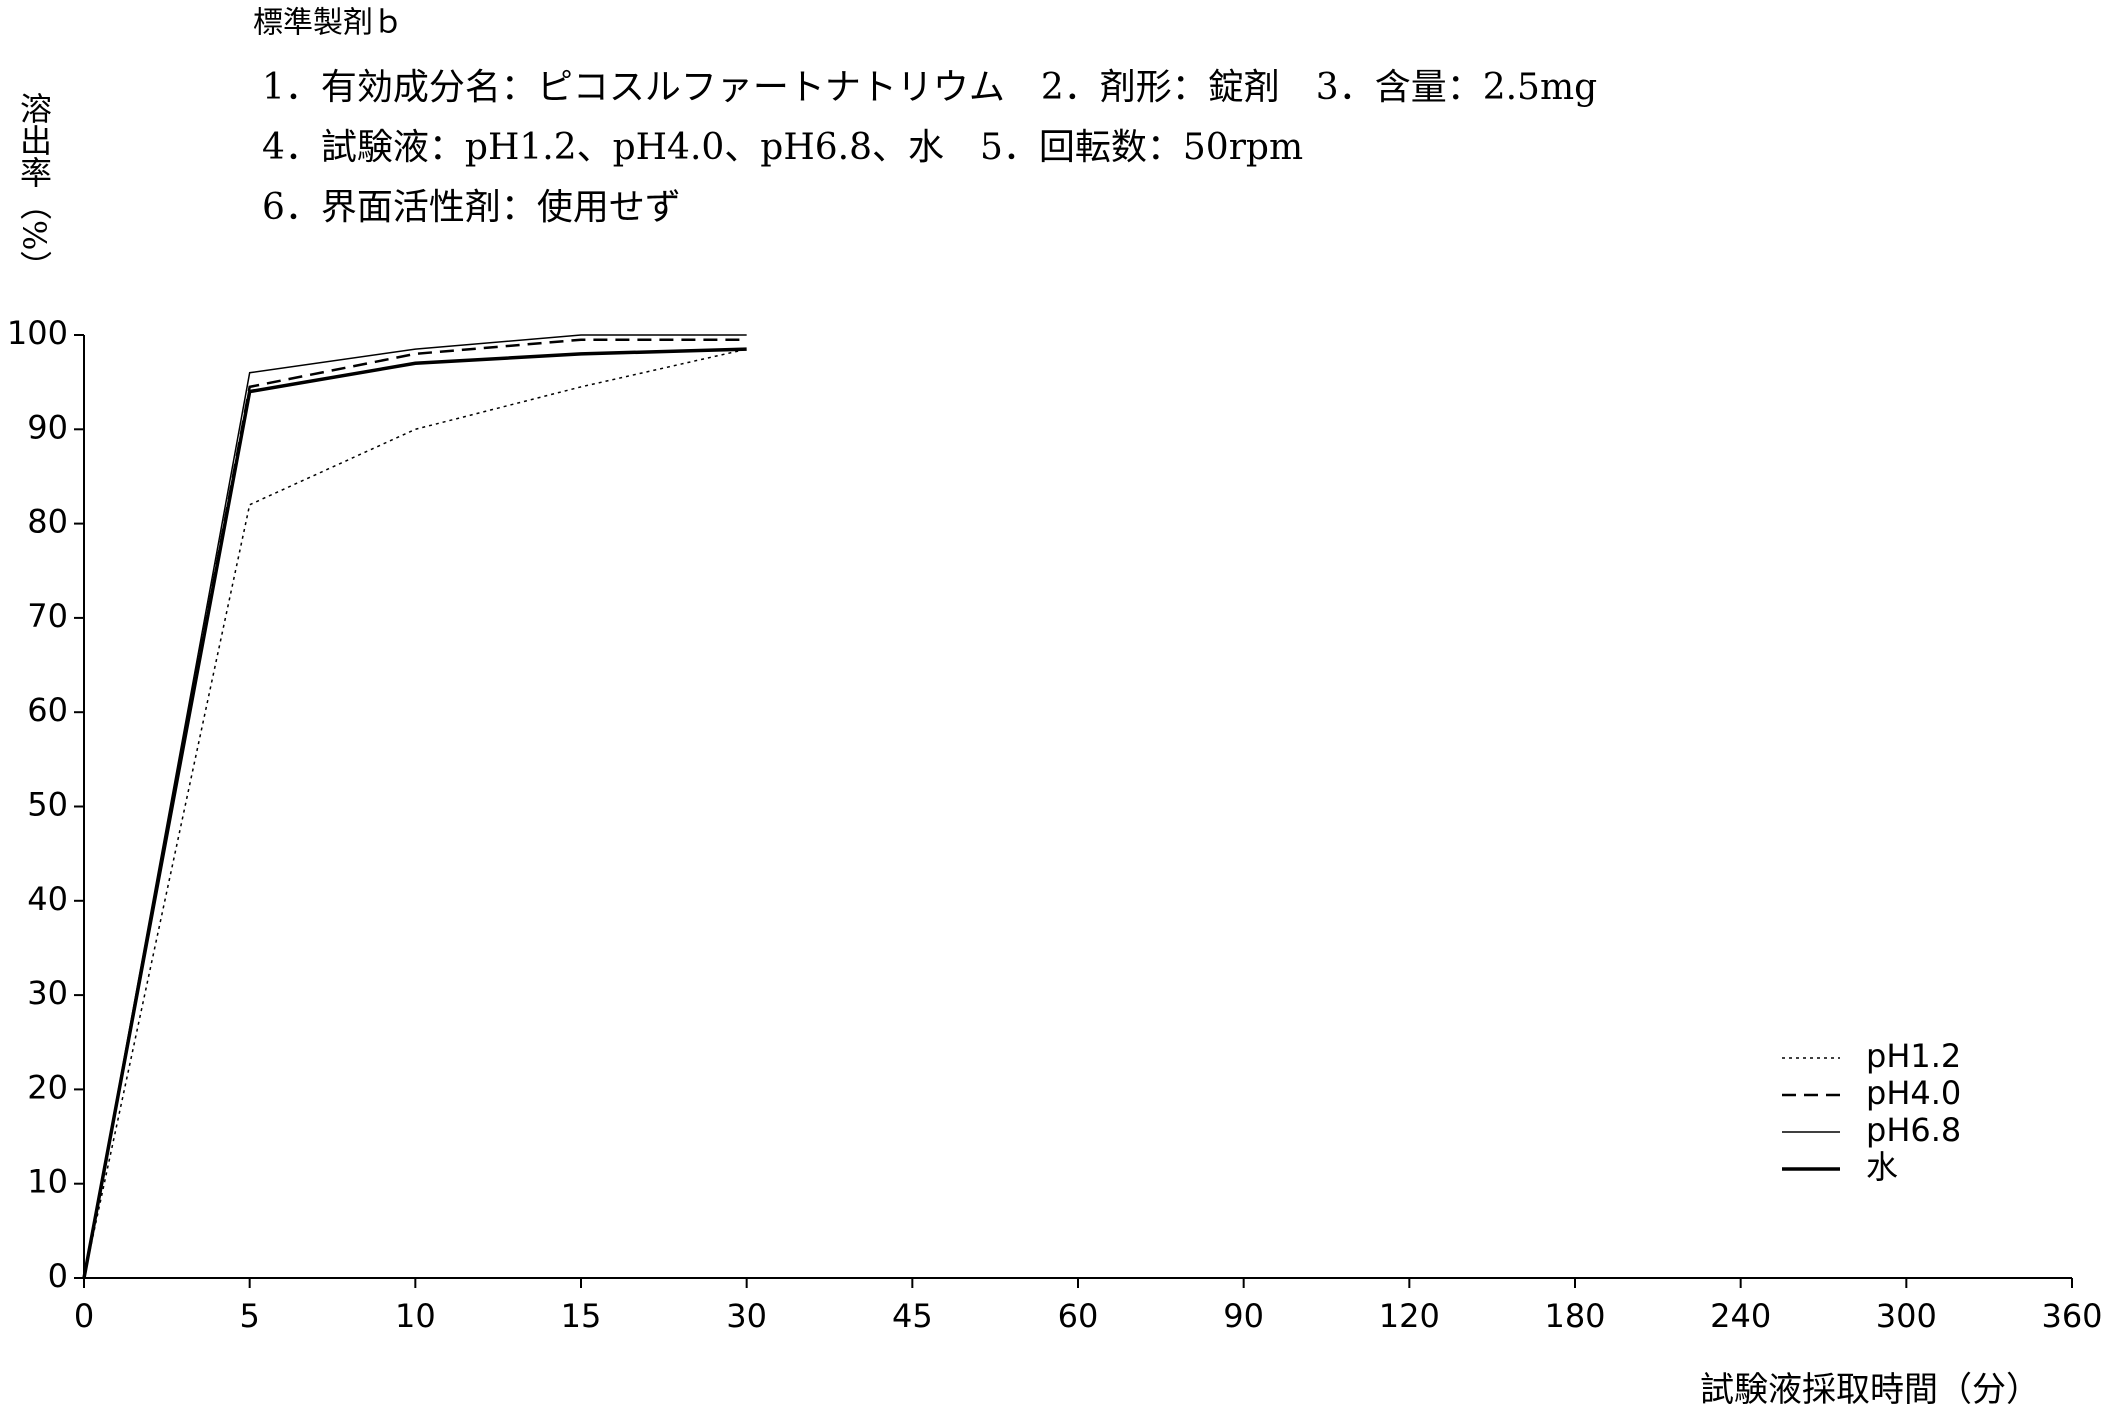  I want to click on y-tick-label: 20, so click(47, 1087).